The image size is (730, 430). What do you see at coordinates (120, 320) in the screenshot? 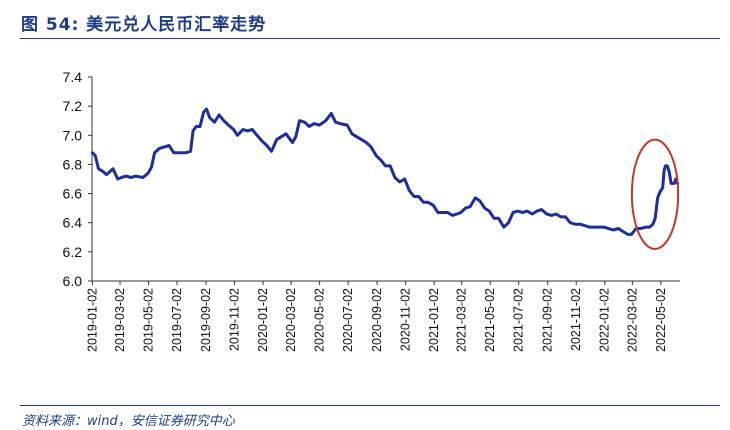
I see `x-tick-label: 2019-03-02` at bounding box center [120, 320].